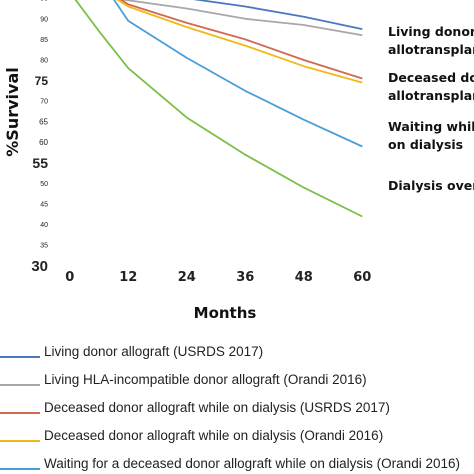 The width and height of the screenshot is (474, 474). What do you see at coordinates (154, 351) in the screenshot?
I see `legend-label: Living donor allograft (USRDS 2017)` at bounding box center [154, 351].